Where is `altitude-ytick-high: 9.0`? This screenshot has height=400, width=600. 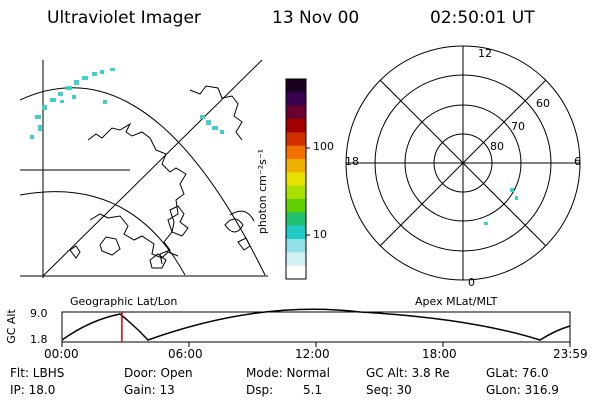
altitude-ytick-high: 9.0 is located at coordinates (39, 313).